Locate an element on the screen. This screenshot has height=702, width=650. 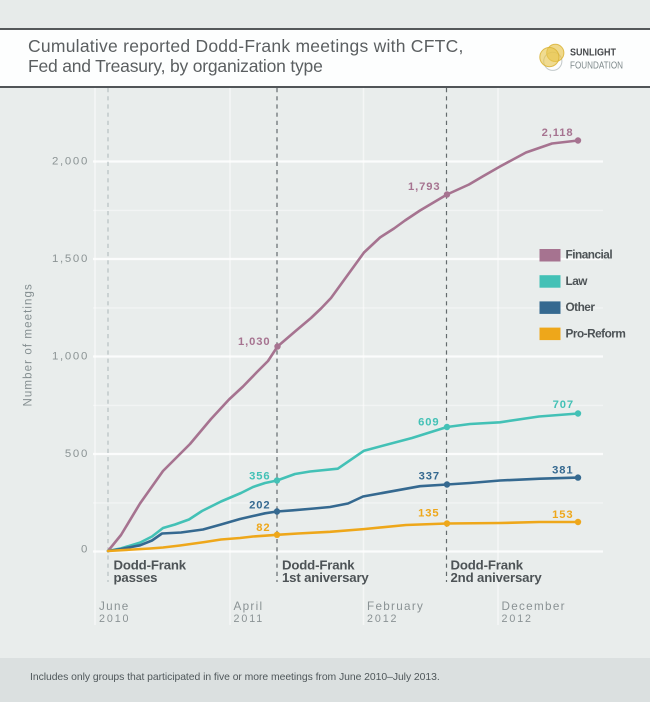
svg-text: 2nd aniversary is located at coordinates (497, 577).